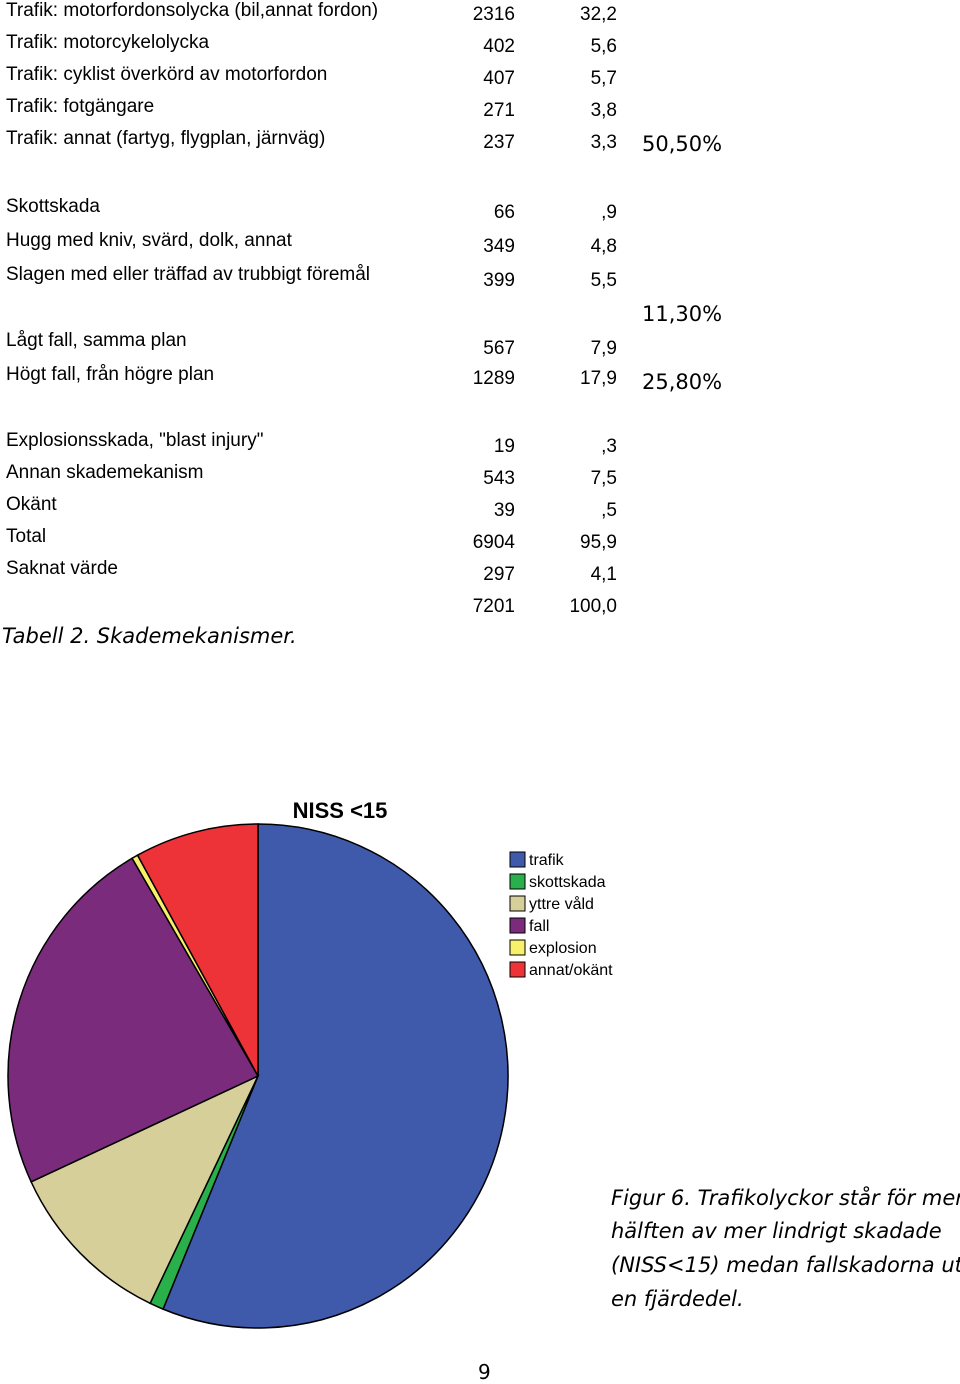  Describe the element at coordinates (480, 112) in the screenshot. I see `table-row: Trafik: fotgängare 271 3,8` at that location.